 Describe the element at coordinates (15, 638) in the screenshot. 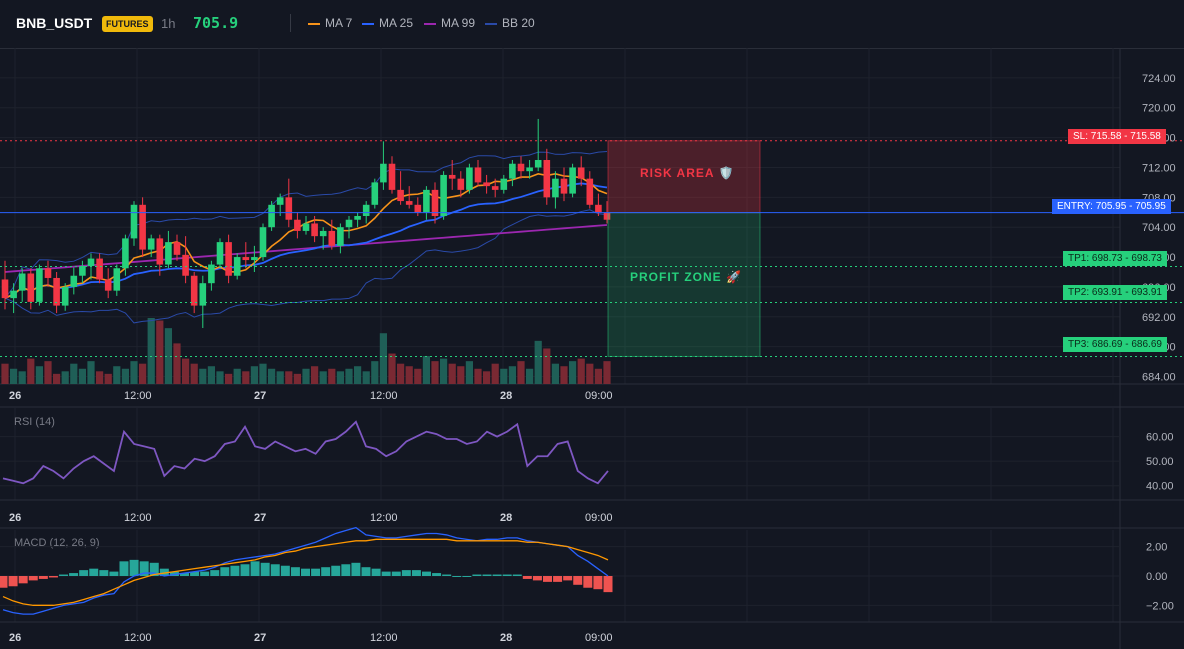

I see `time-axis-label: 26` at that location.